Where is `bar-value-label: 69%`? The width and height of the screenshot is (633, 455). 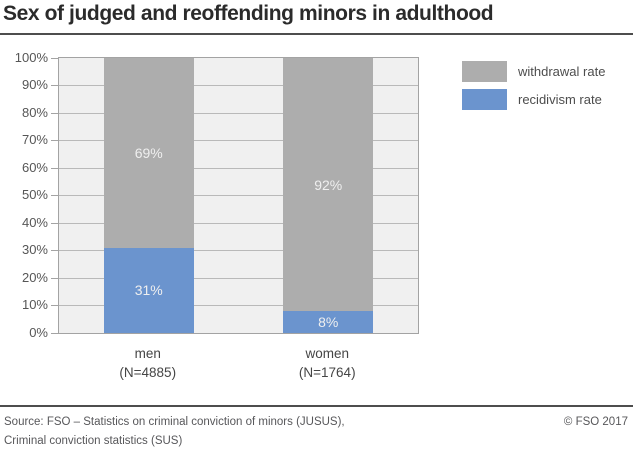 bar-value-label: 69% is located at coordinates (148, 152).